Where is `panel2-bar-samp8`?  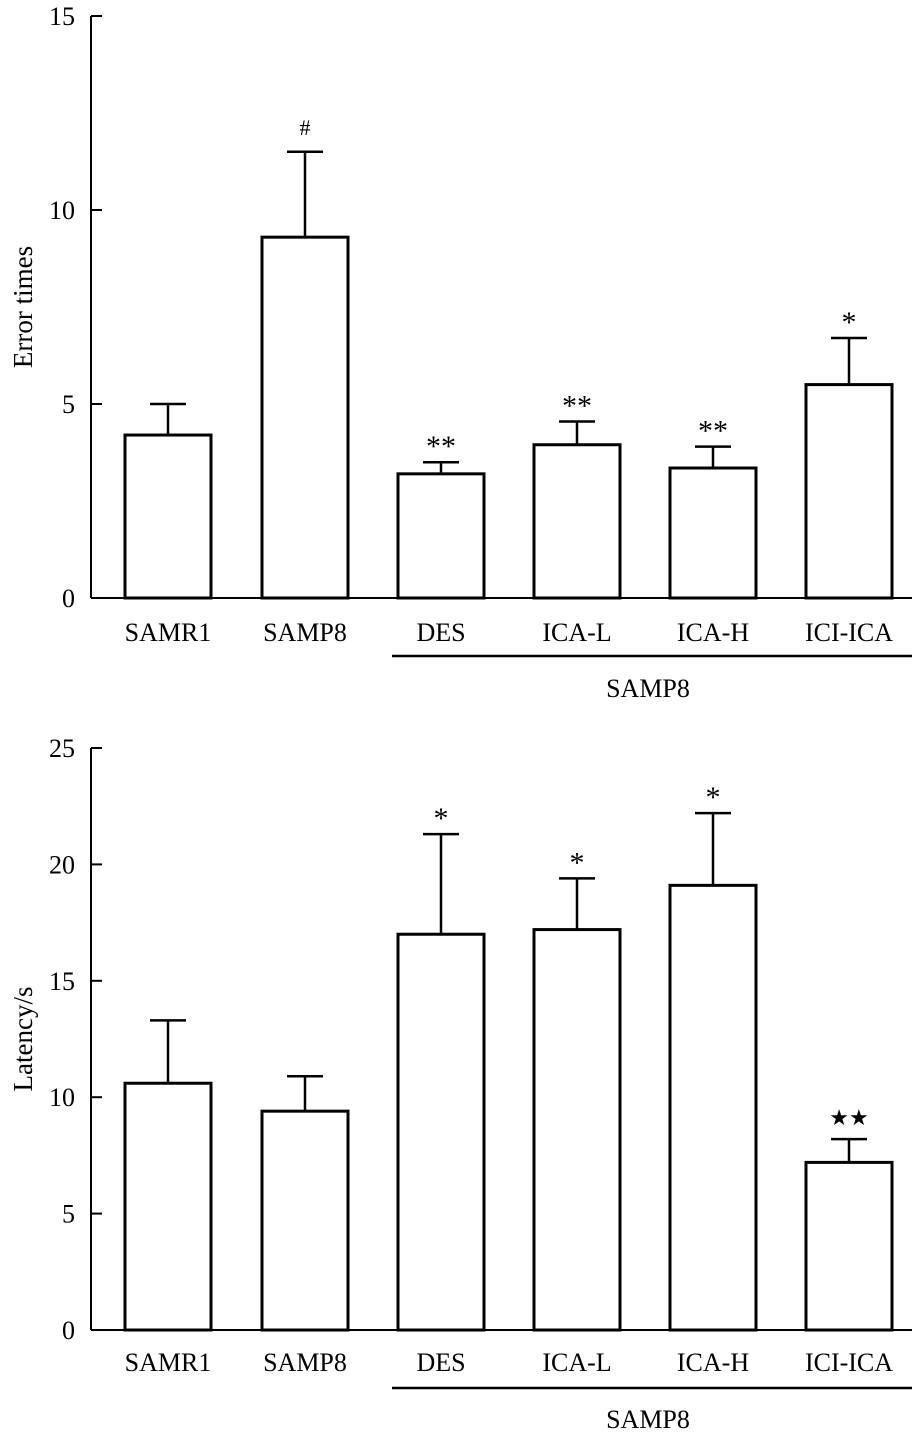 panel2-bar-samp8 is located at coordinates (305, 1220).